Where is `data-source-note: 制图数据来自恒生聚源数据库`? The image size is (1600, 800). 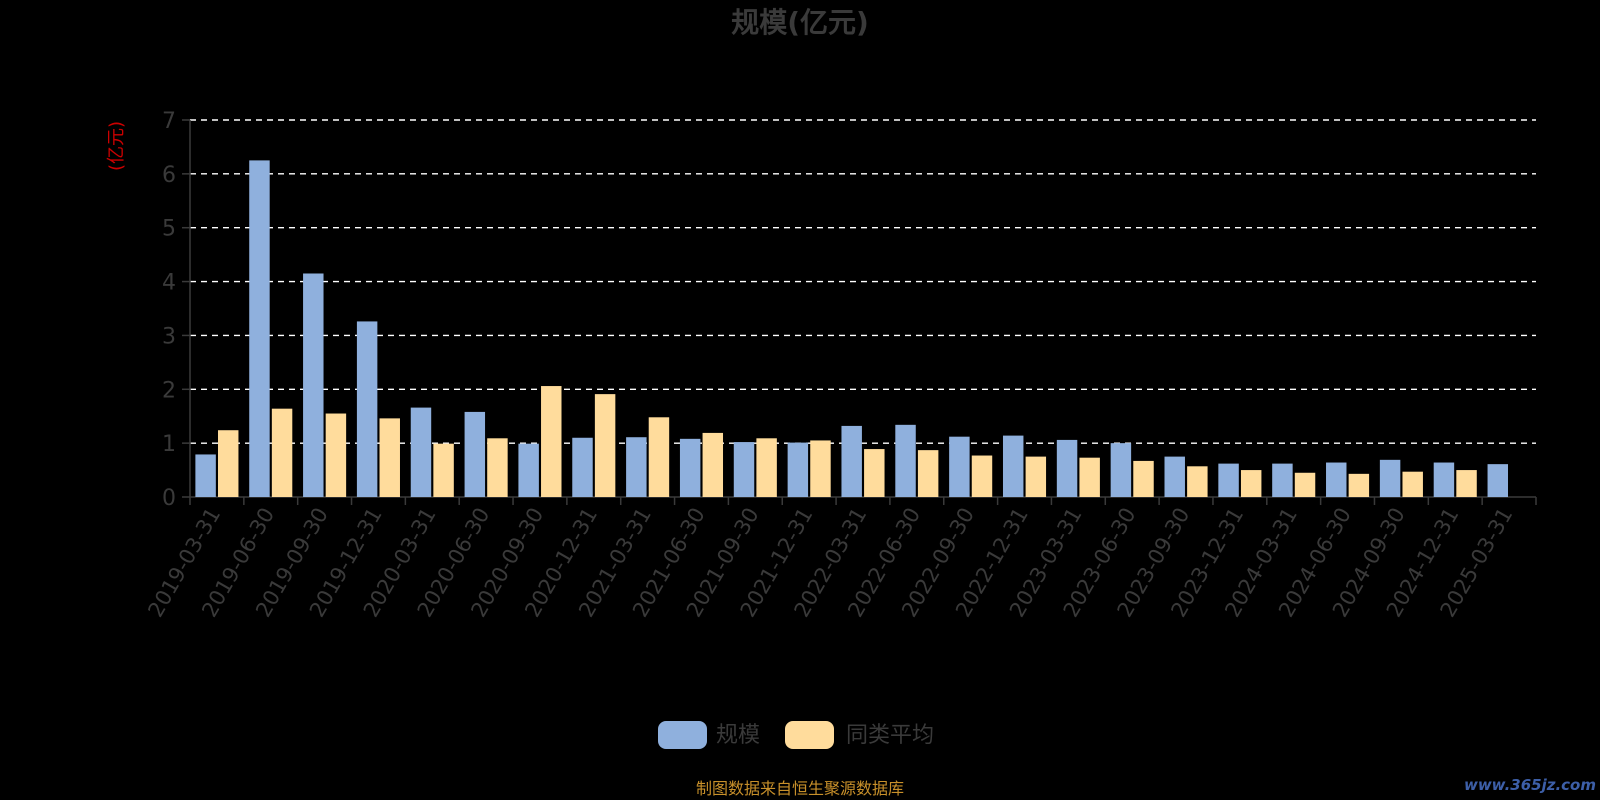 data-source-note: 制图数据来自恒生聚源数据库 is located at coordinates (800, 788).